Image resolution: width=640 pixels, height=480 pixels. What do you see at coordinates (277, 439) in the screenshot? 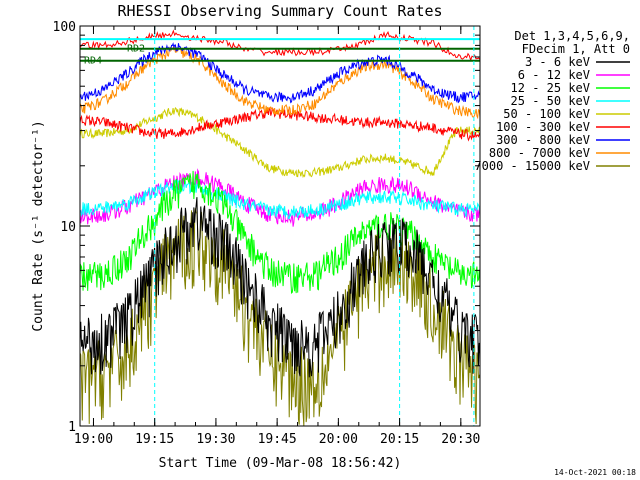
I see `x-tick-label: 19:45` at bounding box center [277, 439].